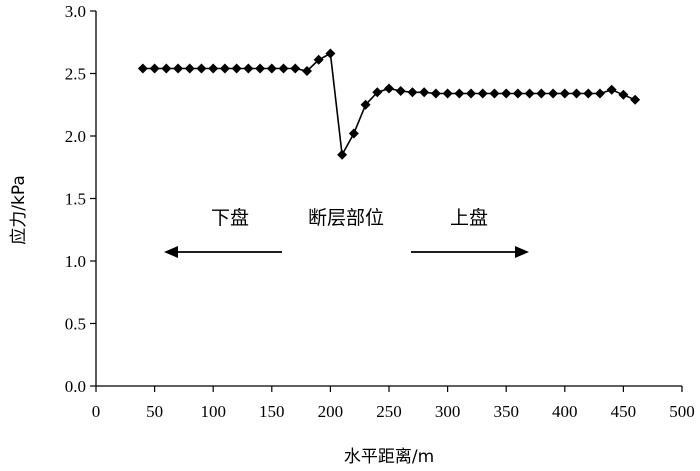 The height and width of the screenshot is (471, 700). Describe the element at coordinates (272, 411) in the screenshot. I see `x-tick-label: 150` at that location.